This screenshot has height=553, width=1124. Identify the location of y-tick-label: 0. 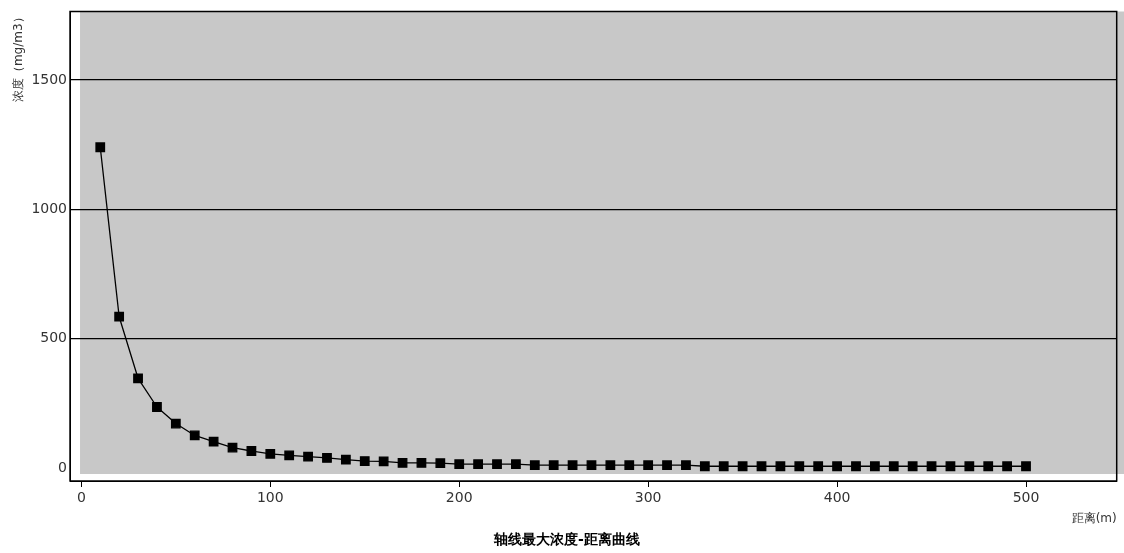
(63, 466).